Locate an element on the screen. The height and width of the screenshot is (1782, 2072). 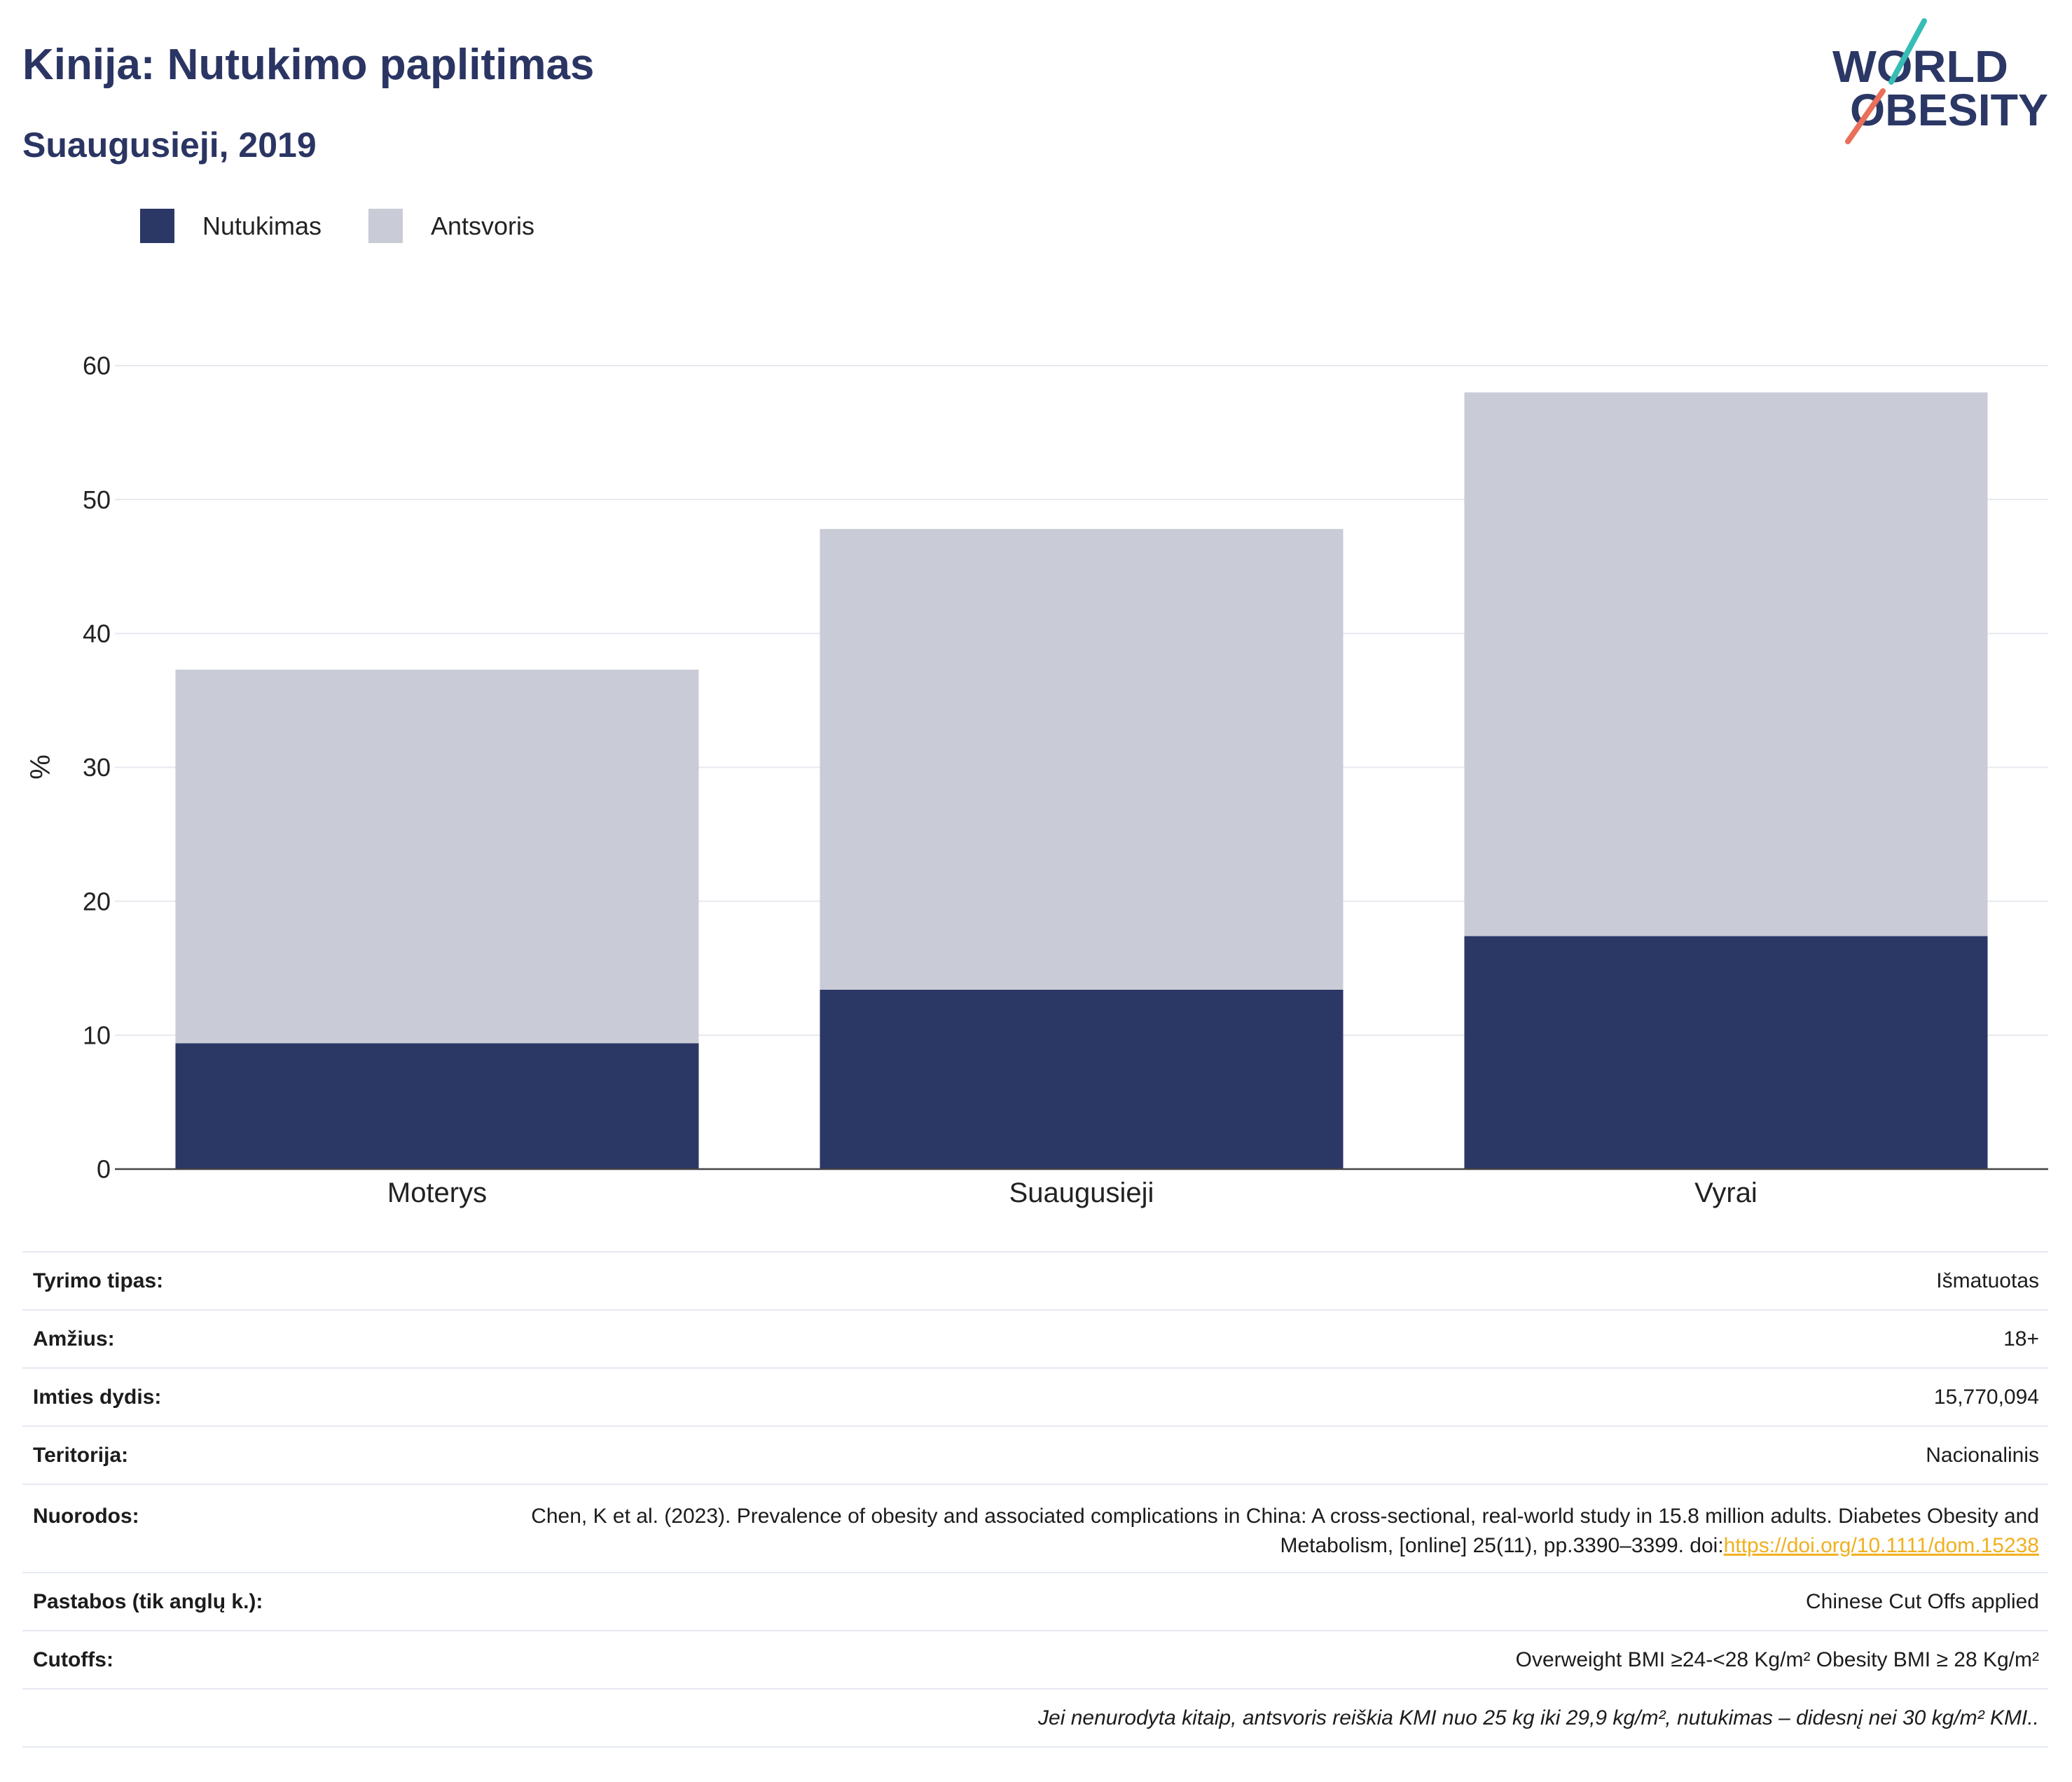
doi-link: https://doi.org/10.1111/dom.15238 is located at coordinates (1881, 1545).